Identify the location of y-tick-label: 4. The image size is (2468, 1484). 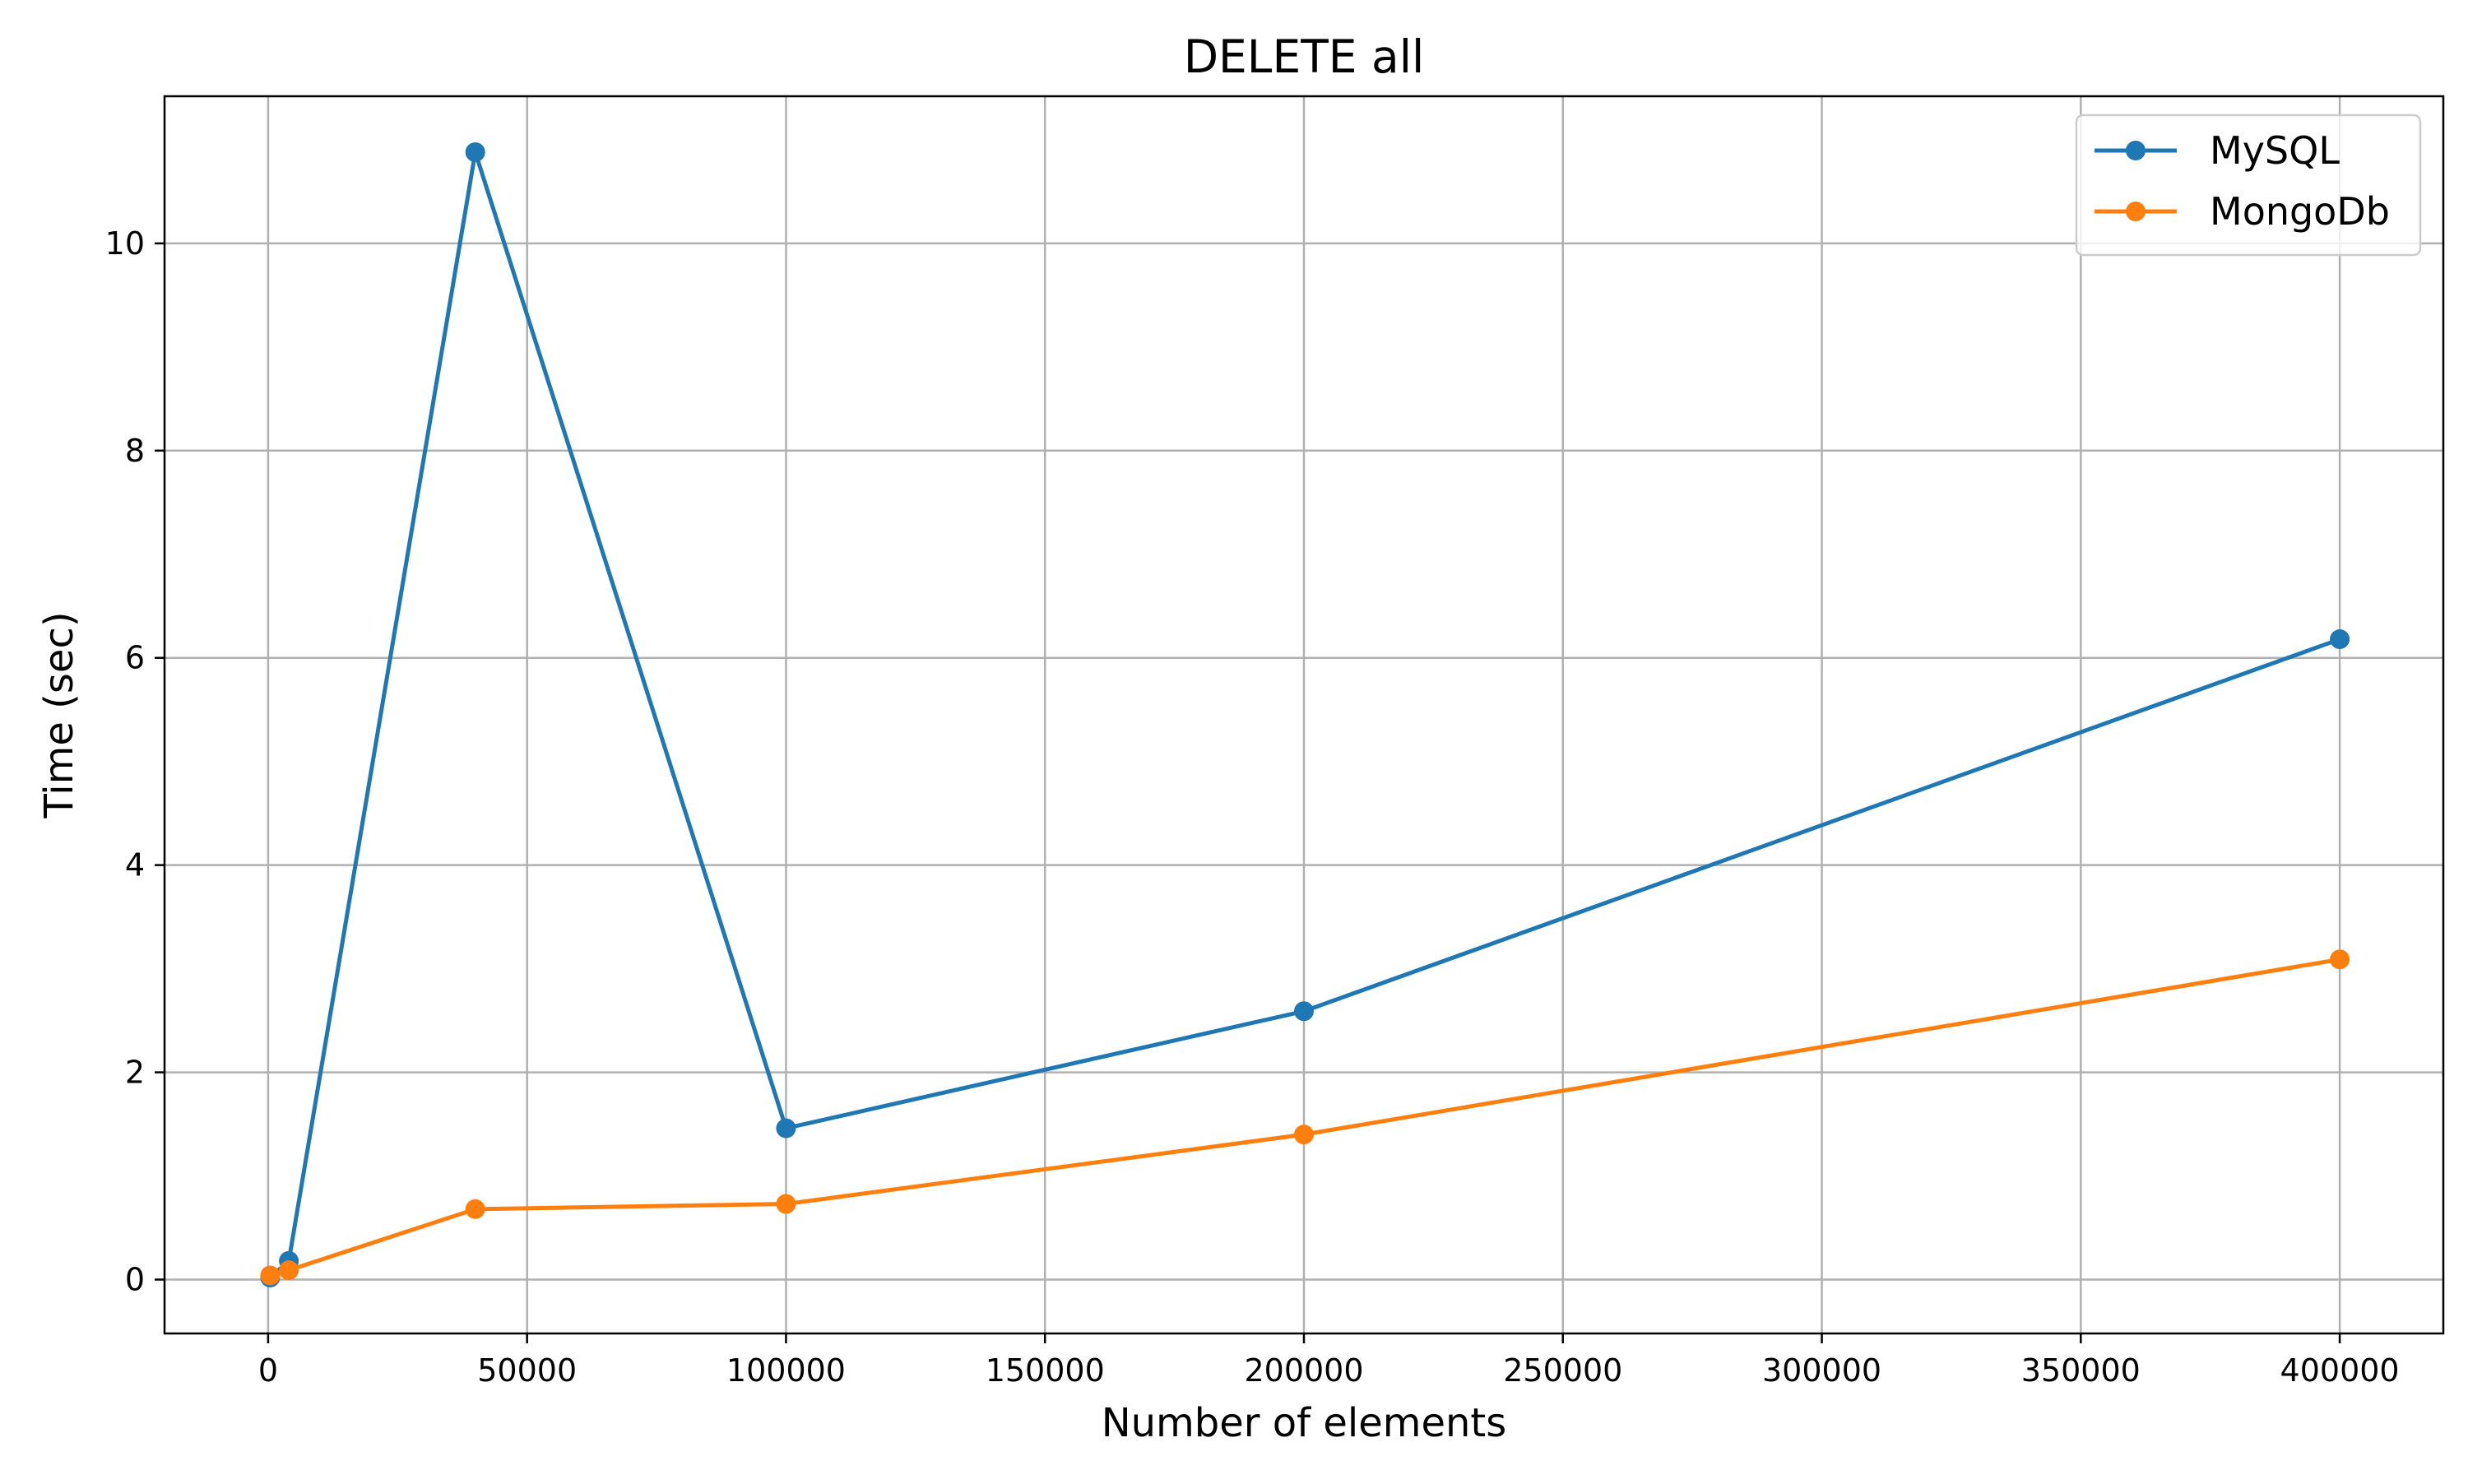
(135, 865).